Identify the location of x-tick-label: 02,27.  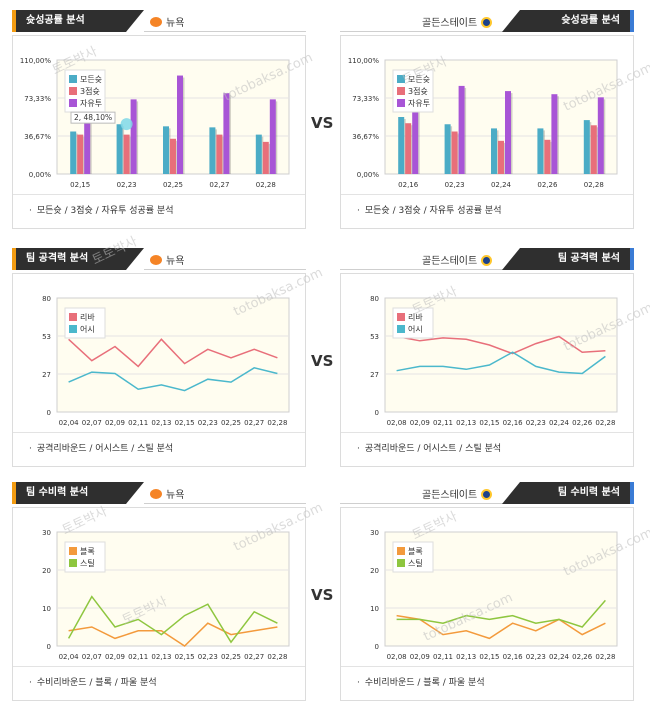
(254, 657).